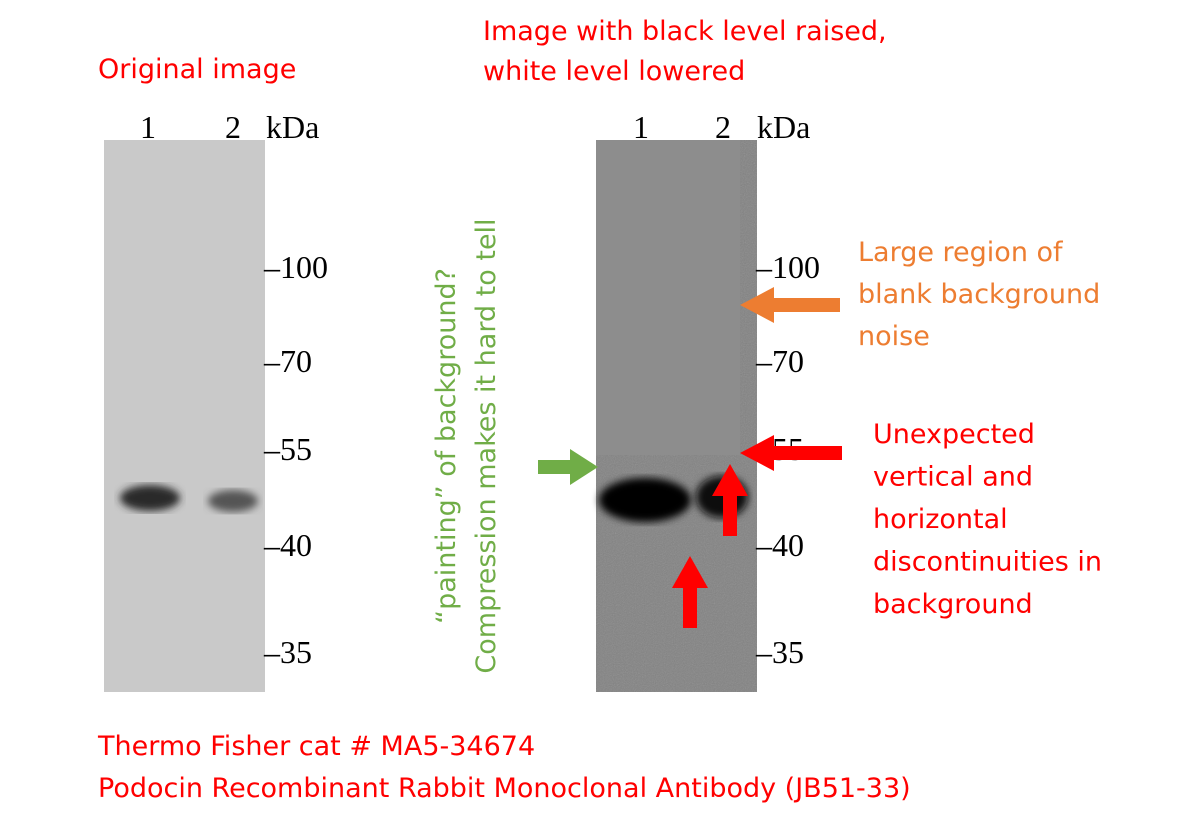 This screenshot has width=1181, height=814. Describe the element at coordinates (316, 746) in the screenshot. I see `footer-line: Thermo Fisher cat # MA5-34674` at that location.